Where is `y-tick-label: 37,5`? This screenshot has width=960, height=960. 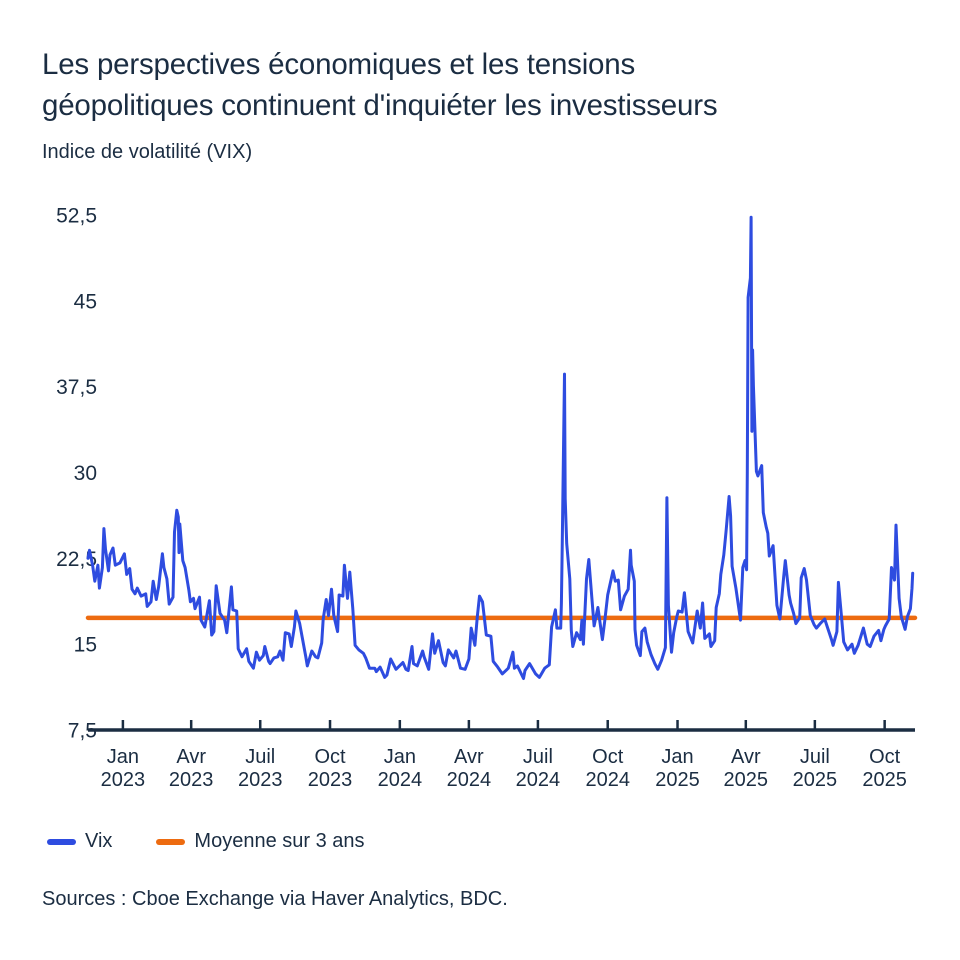 y-tick-label: 37,5 is located at coordinates (76, 387).